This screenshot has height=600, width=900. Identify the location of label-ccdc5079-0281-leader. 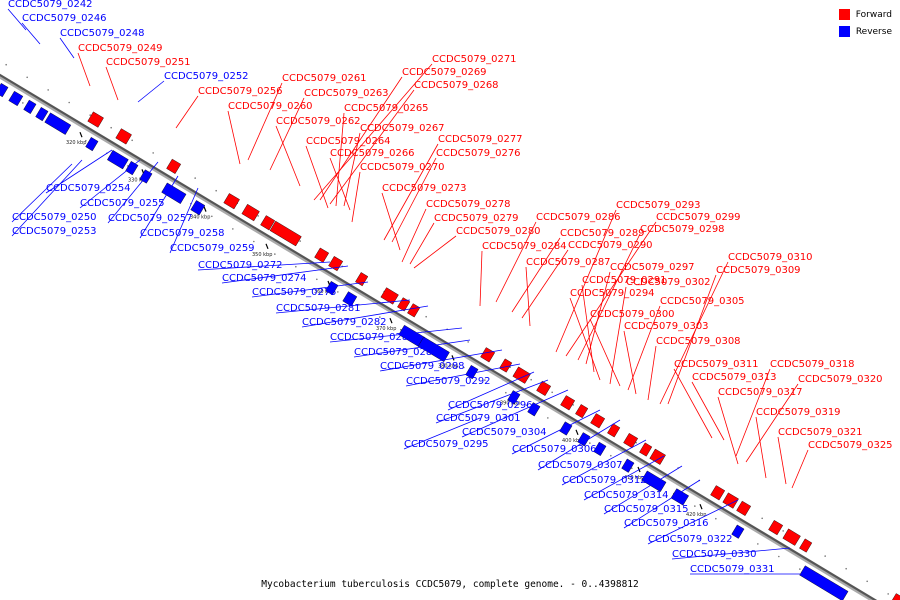
(343, 306).